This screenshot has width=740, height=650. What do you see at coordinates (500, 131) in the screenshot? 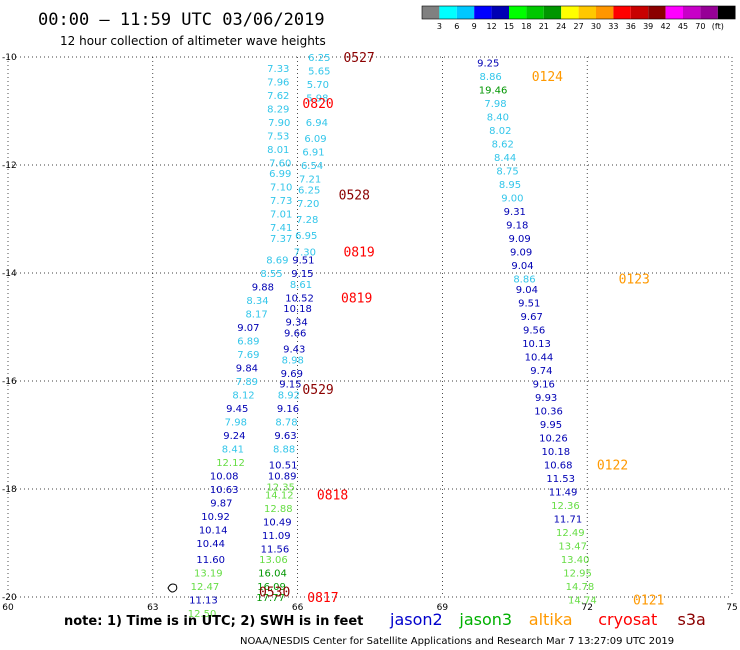
I see `swh-value: 8.02` at bounding box center [500, 131].